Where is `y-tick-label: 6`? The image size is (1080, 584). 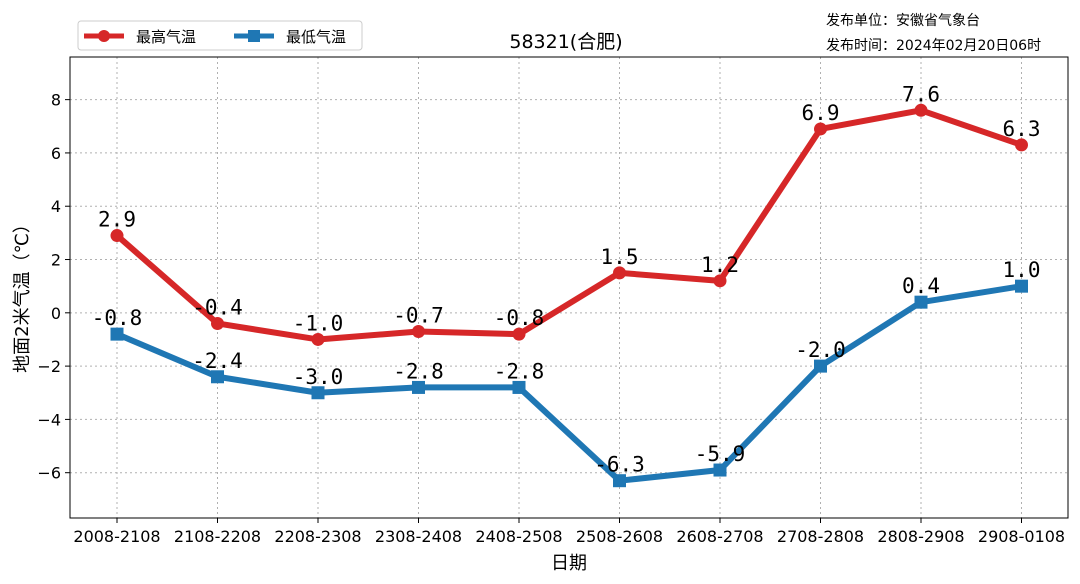
y-tick-label: 6 is located at coordinates (56, 153).